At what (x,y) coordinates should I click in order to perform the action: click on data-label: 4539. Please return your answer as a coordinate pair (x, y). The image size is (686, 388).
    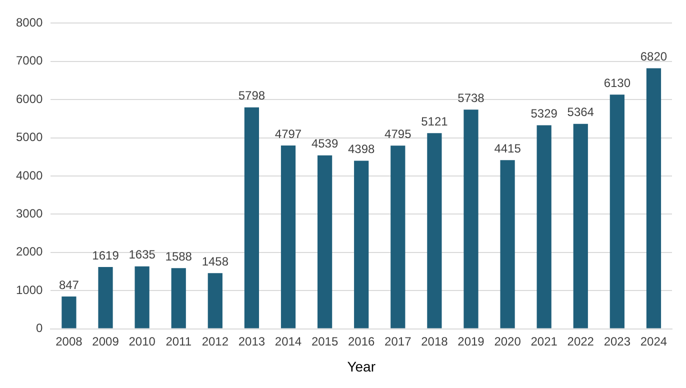
    Looking at the image, I should click on (324, 143).